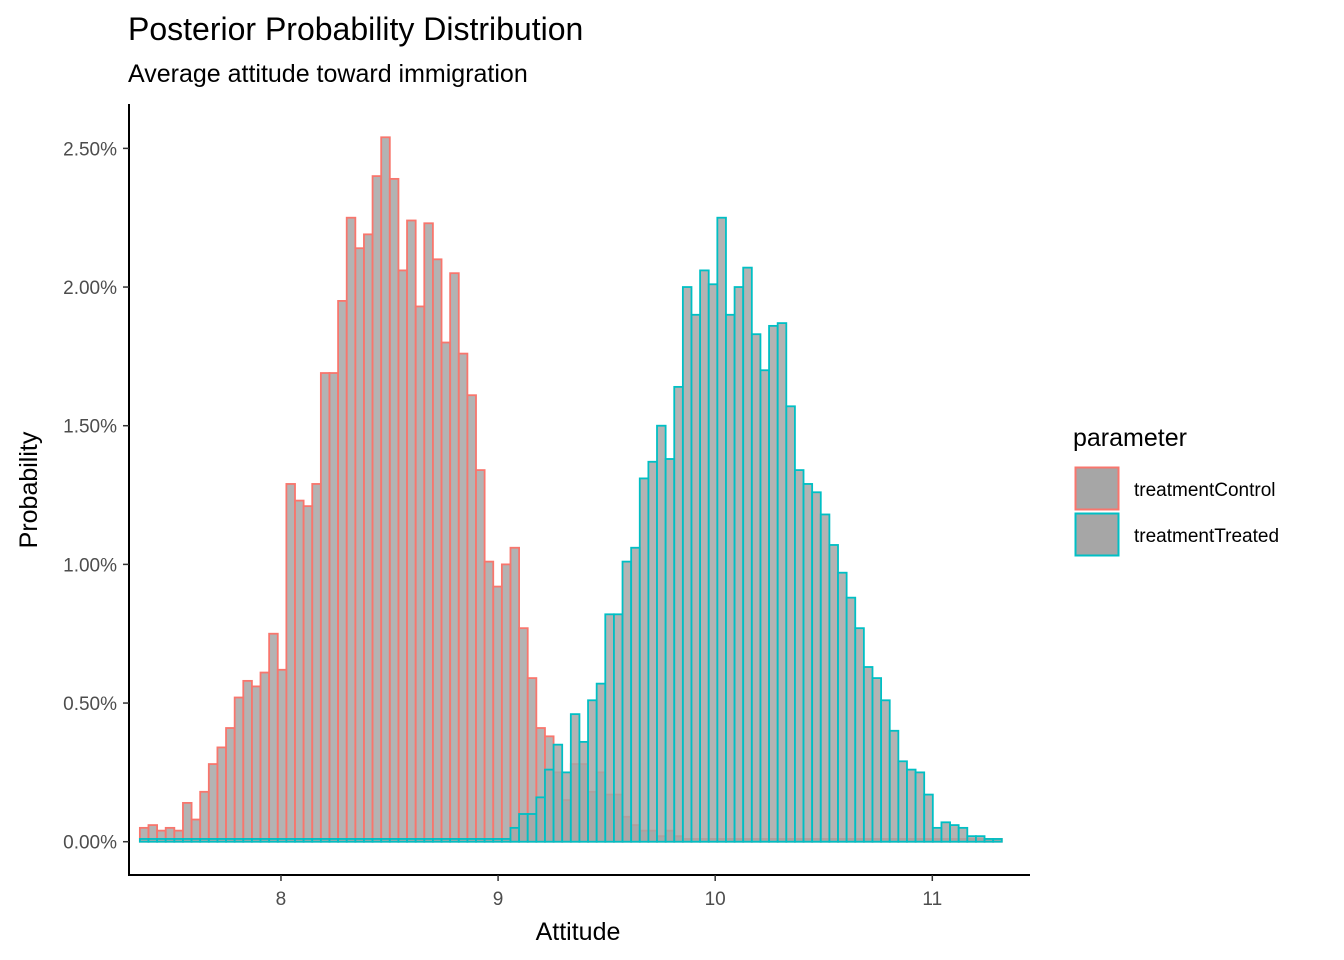 Image resolution: width=1344 pixels, height=960 pixels. I want to click on y-axis-title: Probability, so click(29, 489).